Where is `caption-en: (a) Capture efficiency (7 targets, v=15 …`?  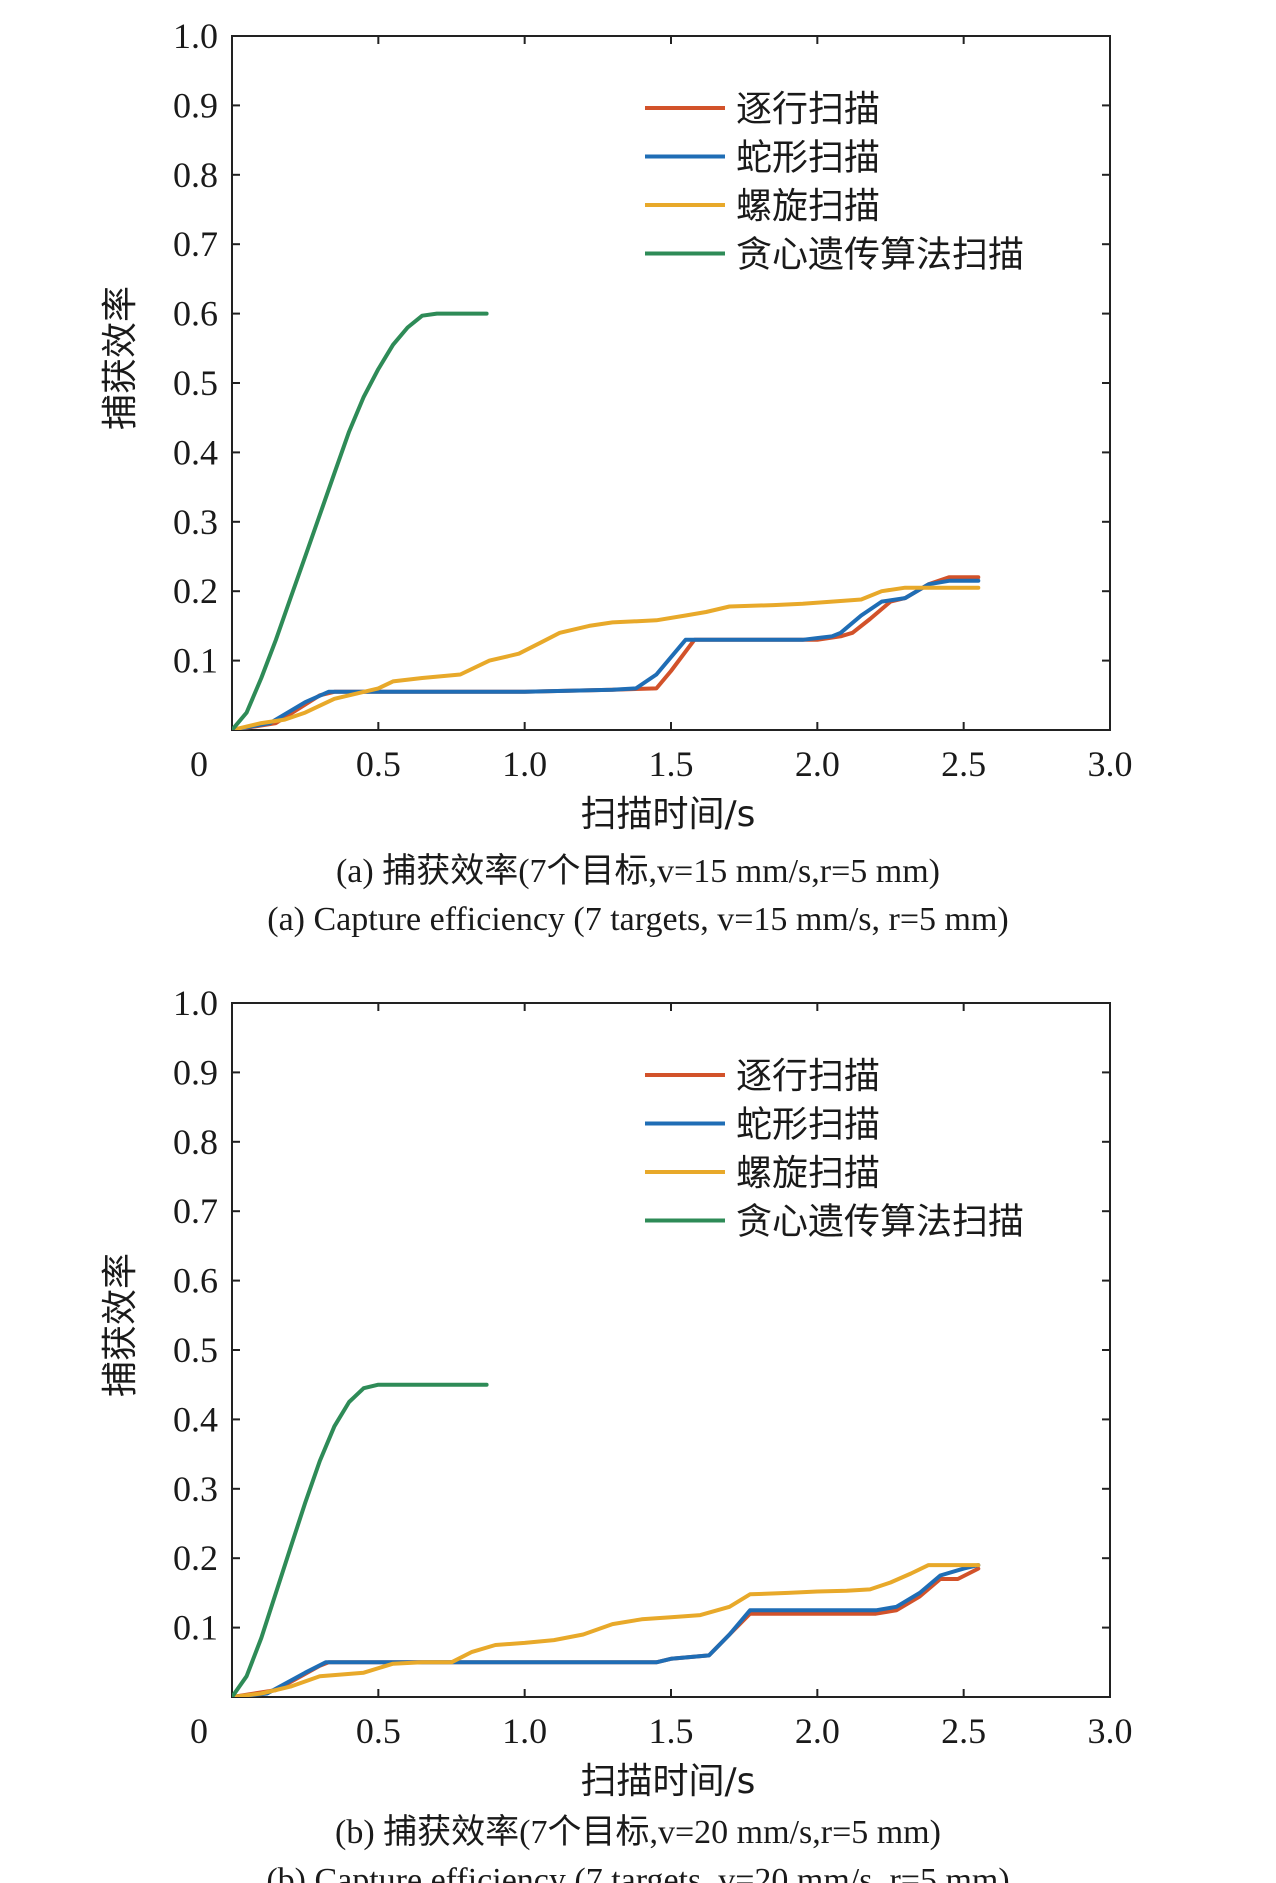 caption-en: (a) Capture efficiency (7 targets, v=15 … is located at coordinates (637, 919).